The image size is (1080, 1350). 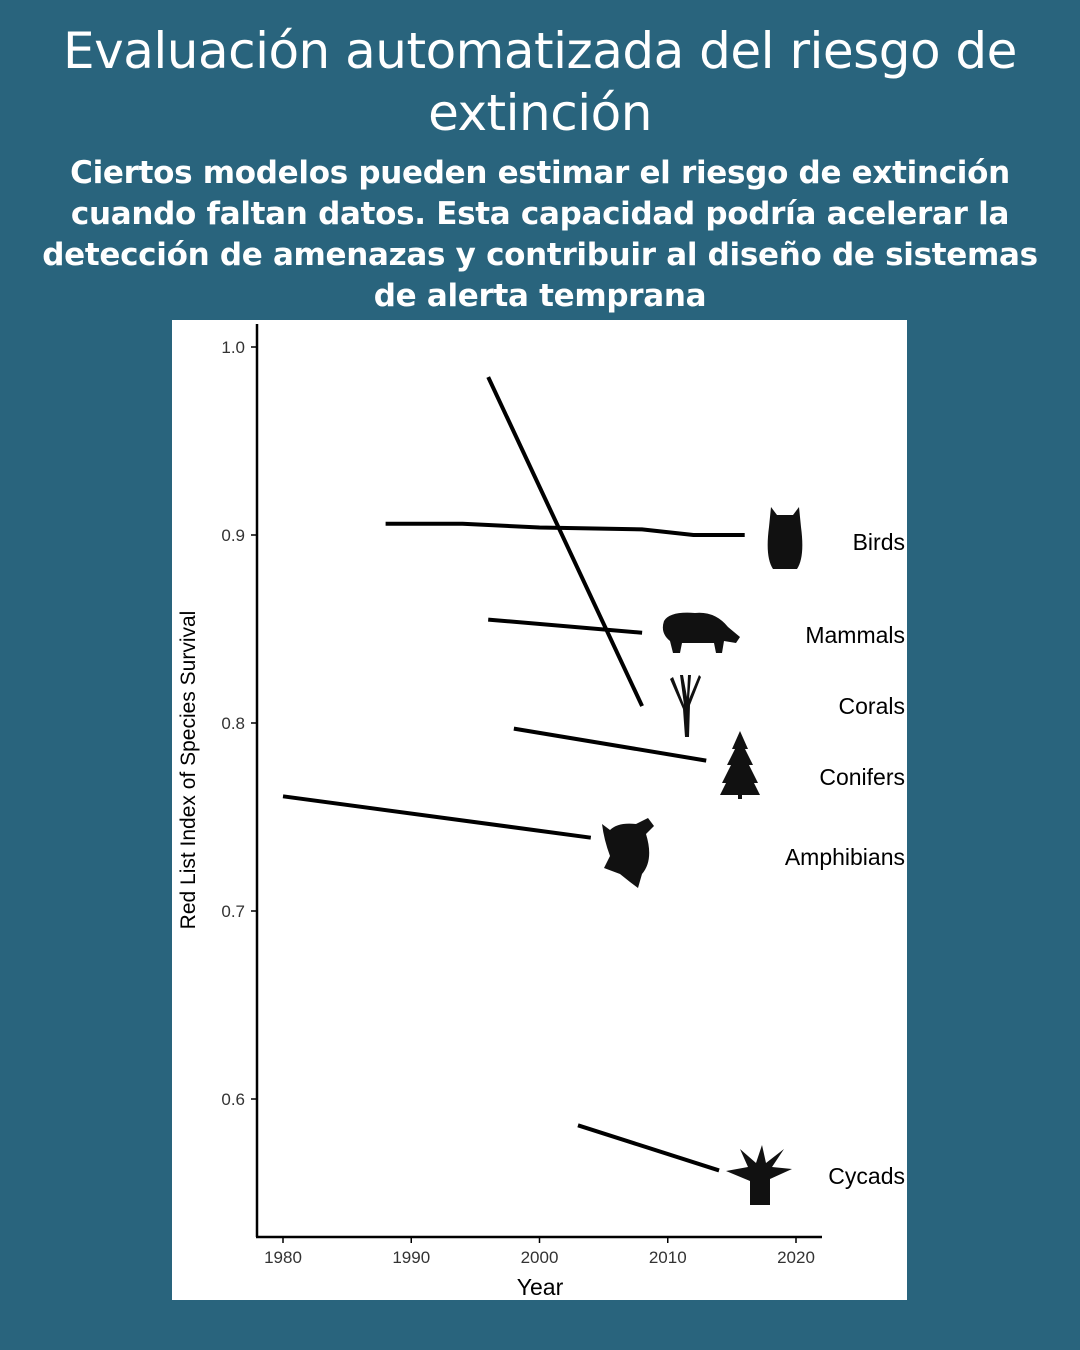 I want to click on y-tick-label: 0.6, so click(x=233, y=1099).